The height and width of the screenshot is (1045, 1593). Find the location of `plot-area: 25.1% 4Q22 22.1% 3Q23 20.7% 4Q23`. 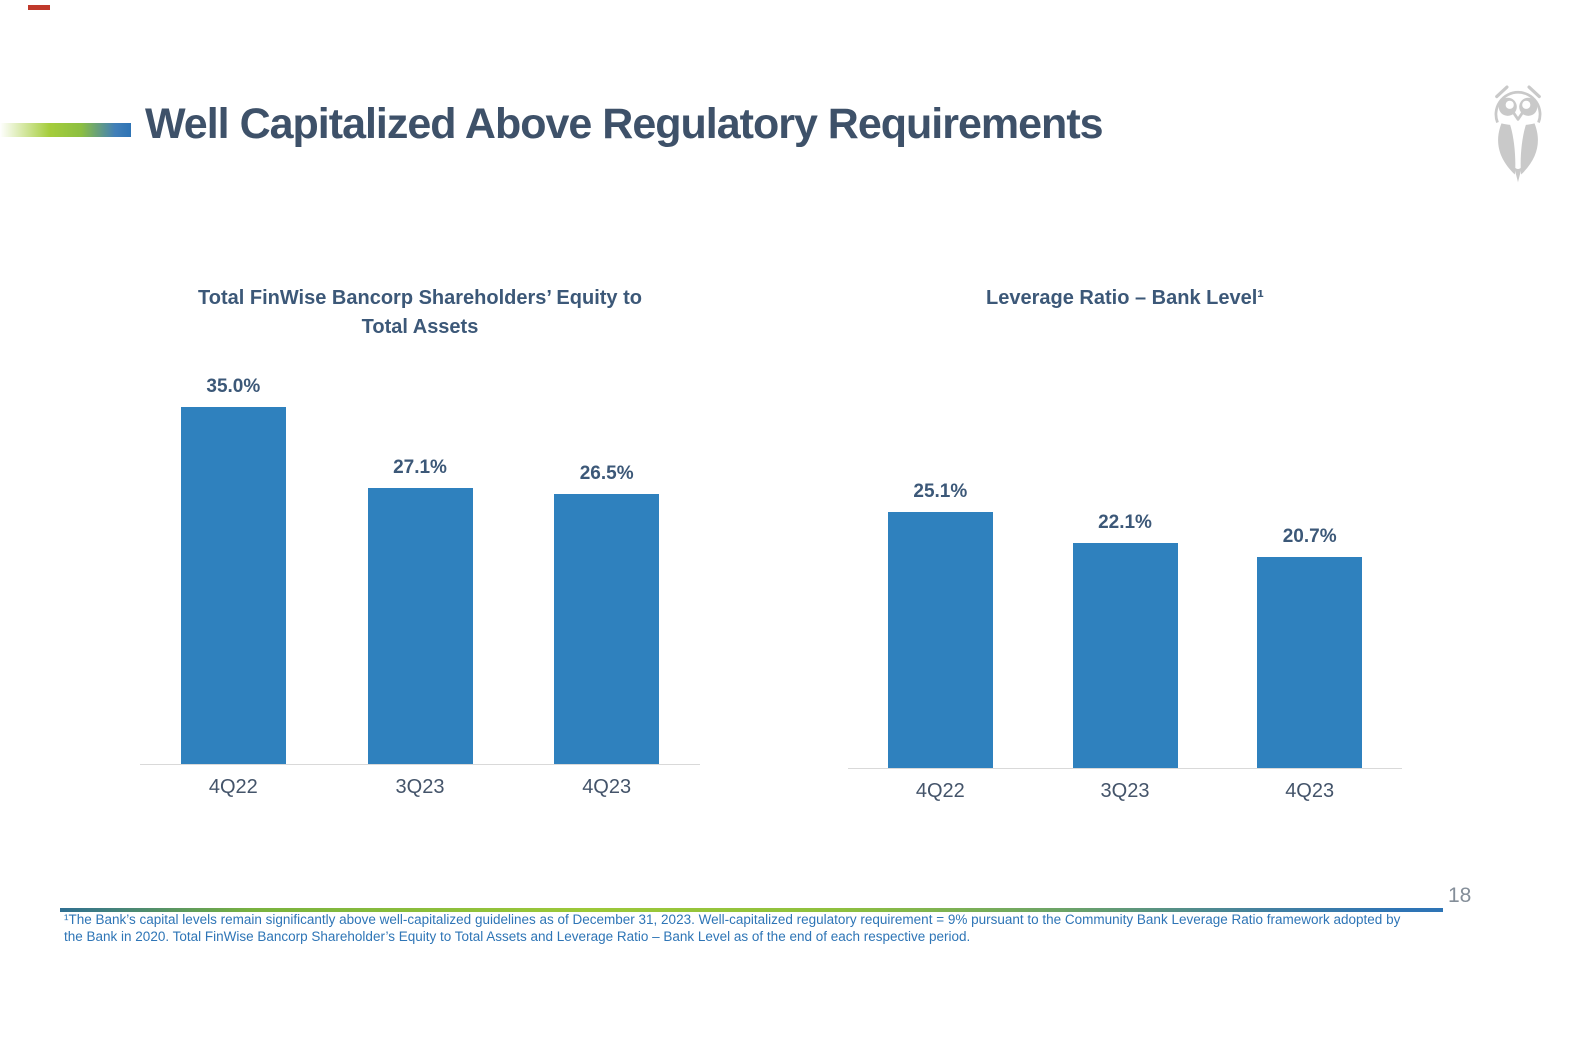

plot-area: 25.1% 4Q22 22.1% 3Q23 20.7% 4Q23 is located at coordinates (1125, 581).